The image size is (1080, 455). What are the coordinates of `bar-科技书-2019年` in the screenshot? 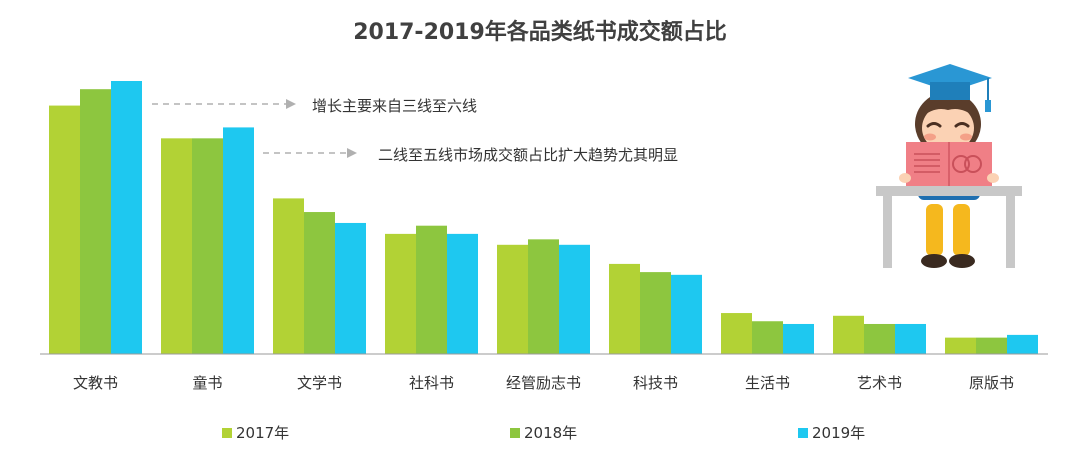 It's located at (686, 314).